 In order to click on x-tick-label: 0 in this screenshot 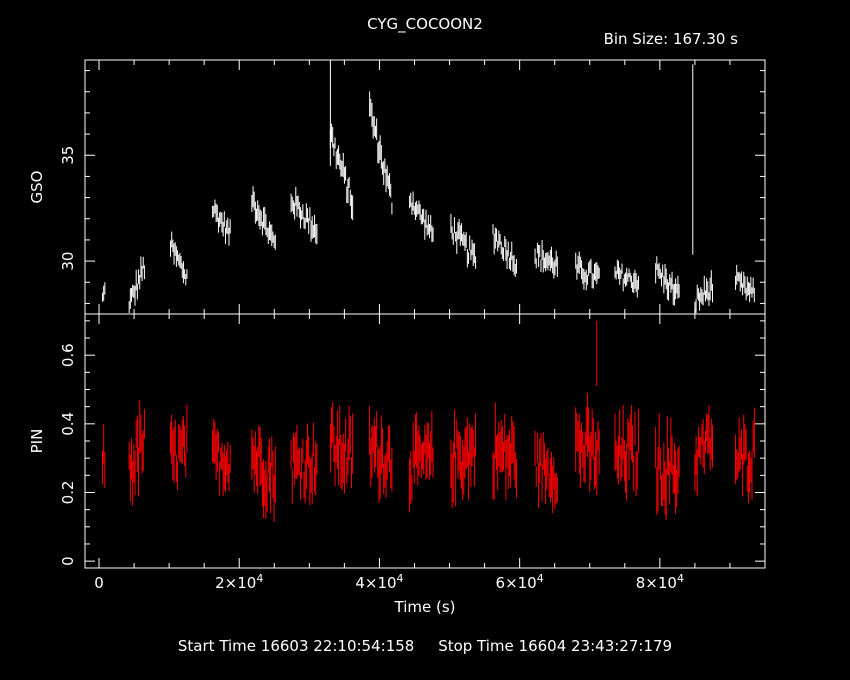, I will do `click(99, 583)`.